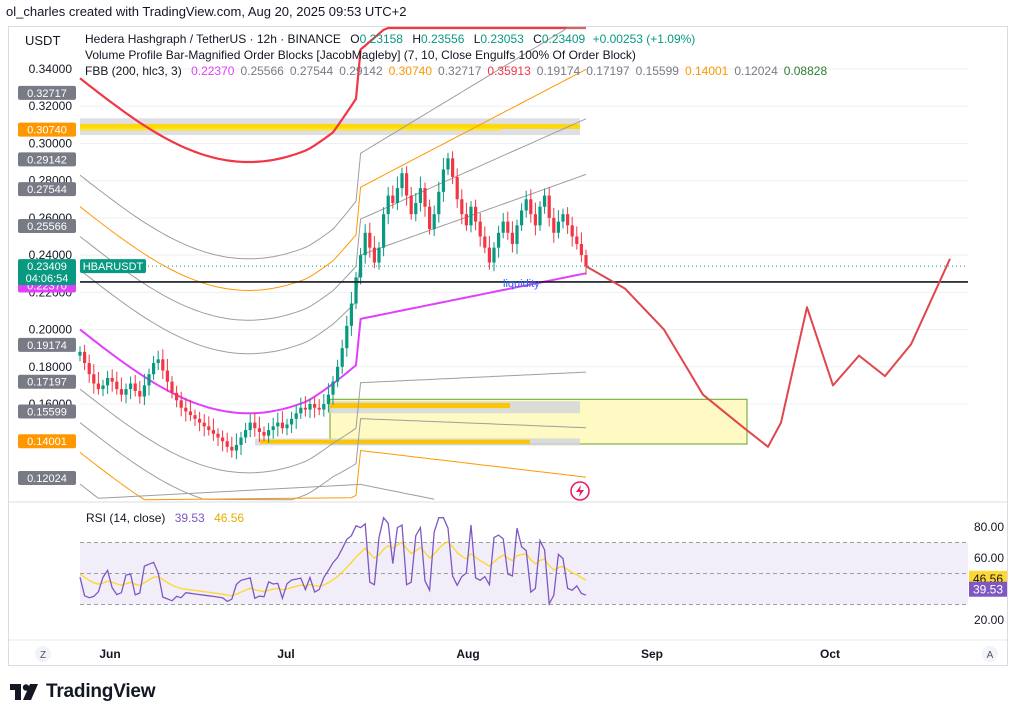 The height and width of the screenshot is (721, 1024). Describe the element at coordinates (469, 654) in the screenshot. I see `time-axis: Jun Jul Aug Sep Oct` at that location.